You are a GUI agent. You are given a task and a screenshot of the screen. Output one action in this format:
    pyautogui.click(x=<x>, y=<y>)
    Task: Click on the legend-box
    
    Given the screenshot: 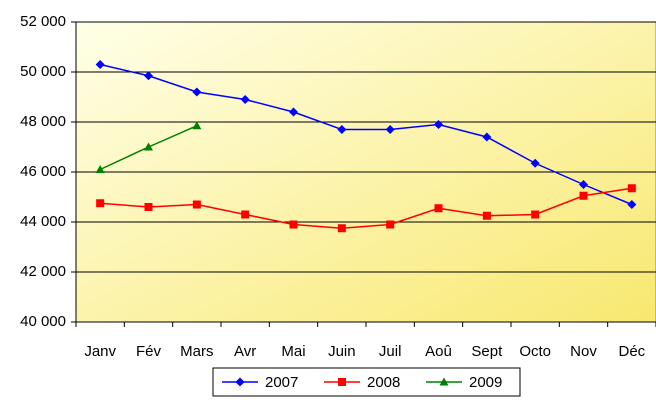 What is the action you would take?
    pyautogui.click(x=366, y=382)
    